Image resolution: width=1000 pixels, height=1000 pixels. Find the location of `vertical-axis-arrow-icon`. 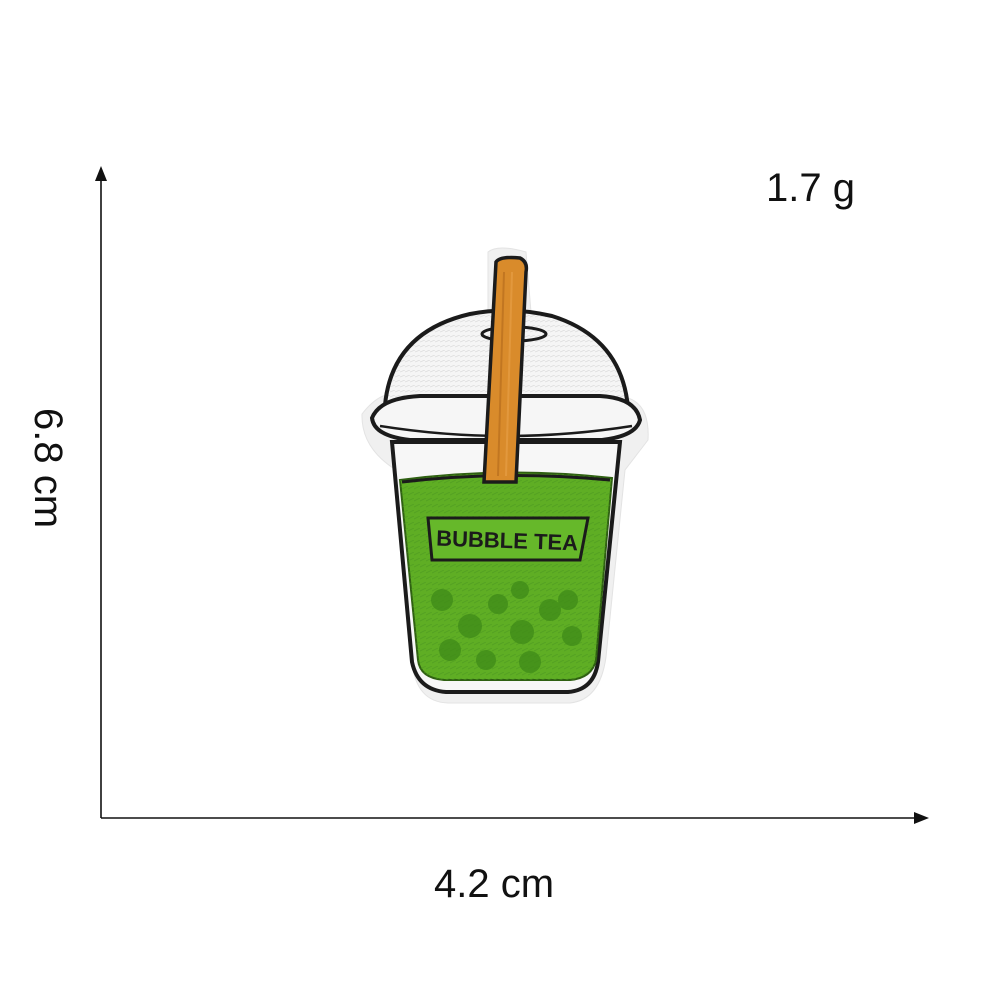

vertical-axis-arrow-icon is located at coordinates (101, 173).